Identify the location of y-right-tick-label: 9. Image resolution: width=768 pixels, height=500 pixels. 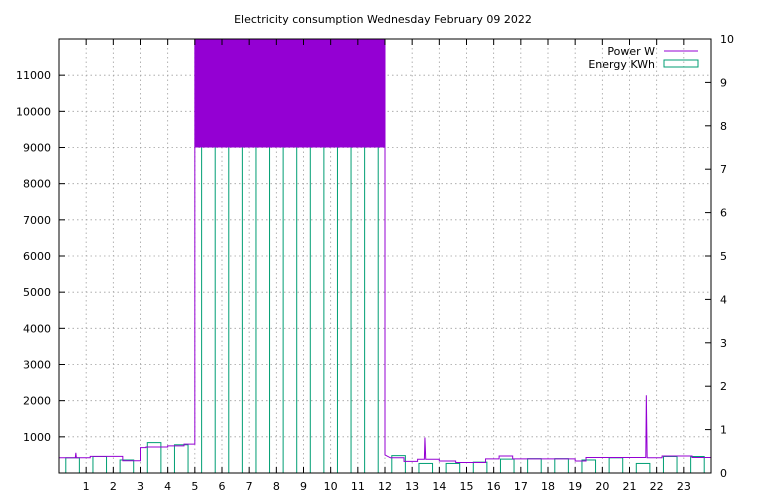
(723, 82).